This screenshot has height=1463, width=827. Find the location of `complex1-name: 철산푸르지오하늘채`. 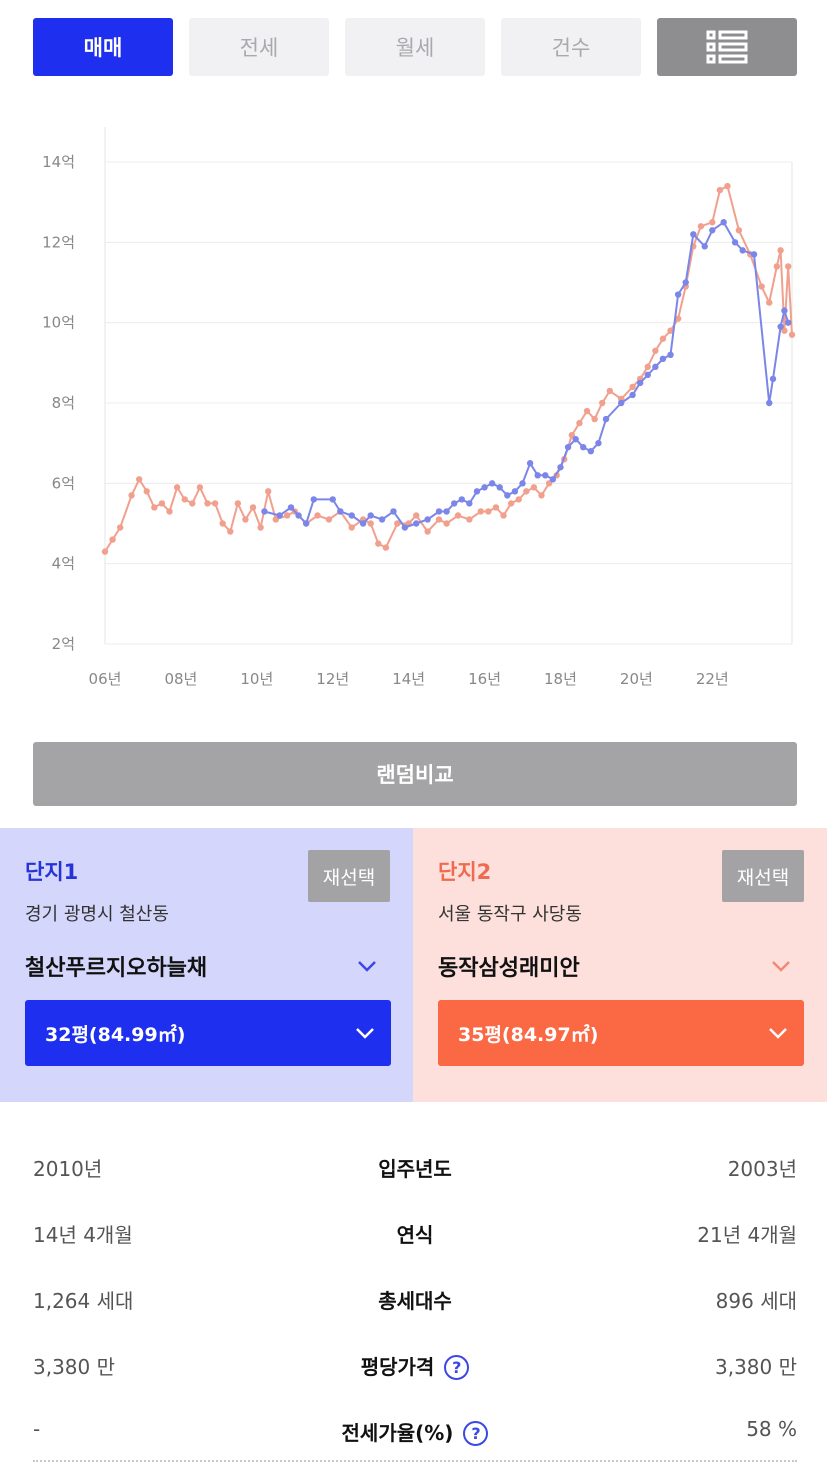

complex1-name: 철산푸르지오하늘채 is located at coordinates (116, 968).